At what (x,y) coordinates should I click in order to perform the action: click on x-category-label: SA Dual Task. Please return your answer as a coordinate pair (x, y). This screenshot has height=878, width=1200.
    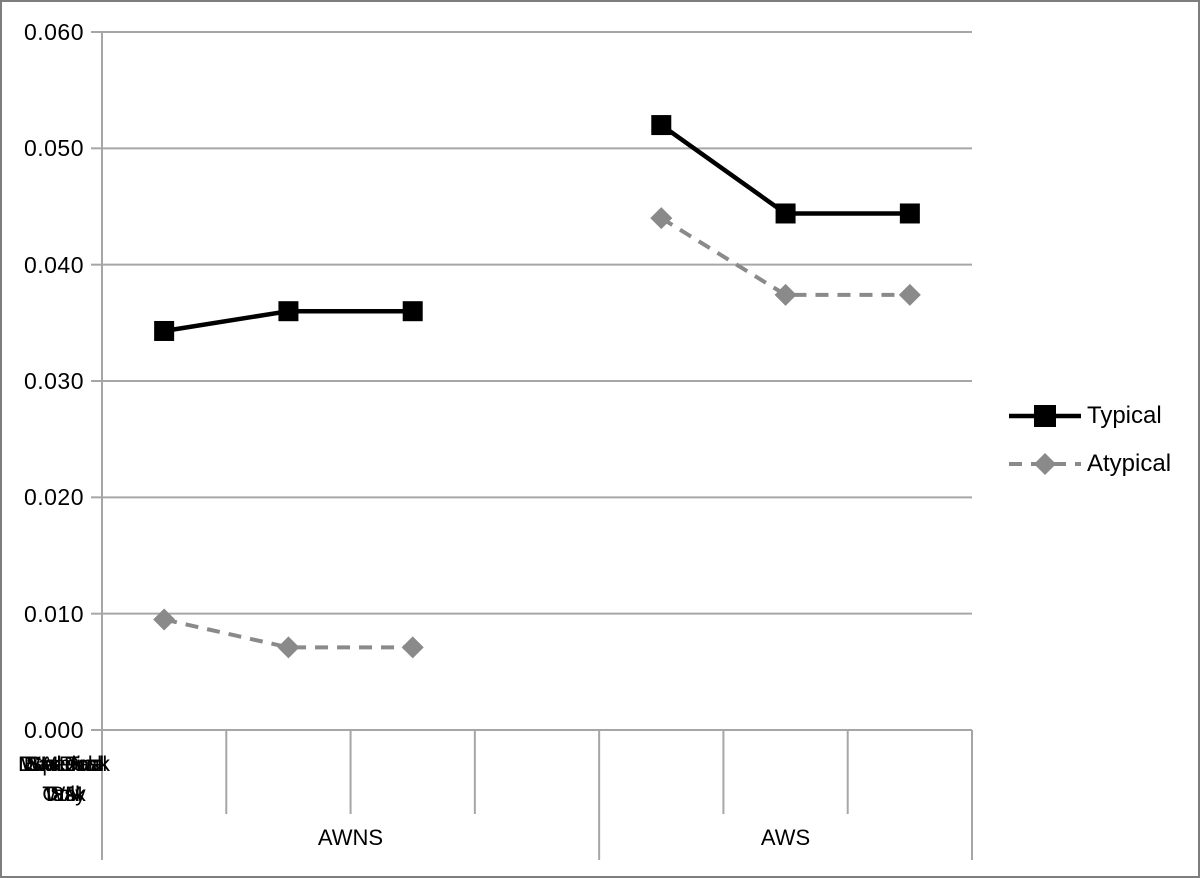
    Looking at the image, I should click on (64, 777).